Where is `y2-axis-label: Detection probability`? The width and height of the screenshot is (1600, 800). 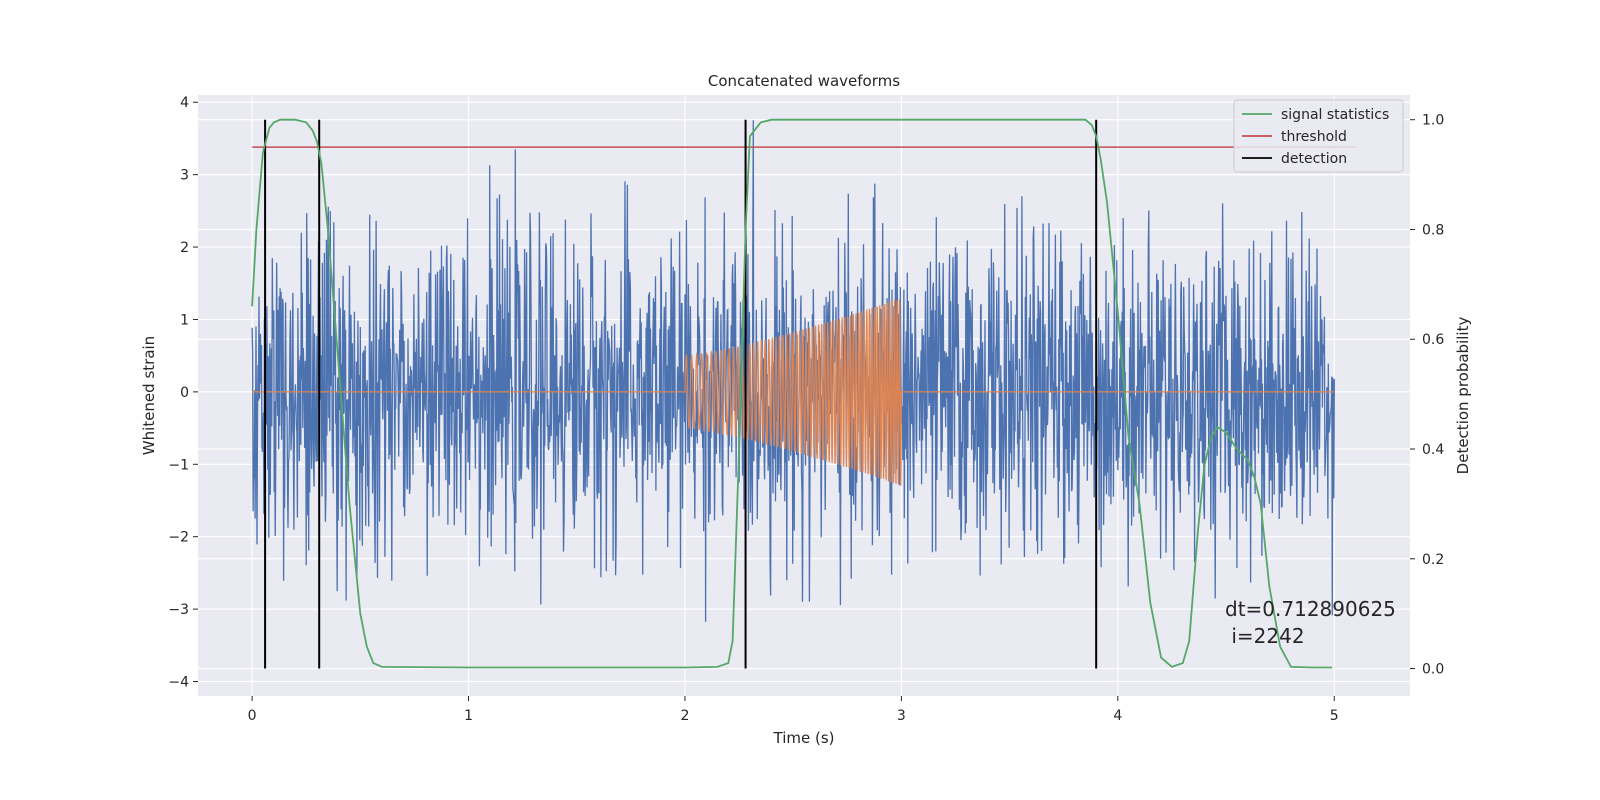
y2-axis-label: Detection probability is located at coordinates (1463, 396).